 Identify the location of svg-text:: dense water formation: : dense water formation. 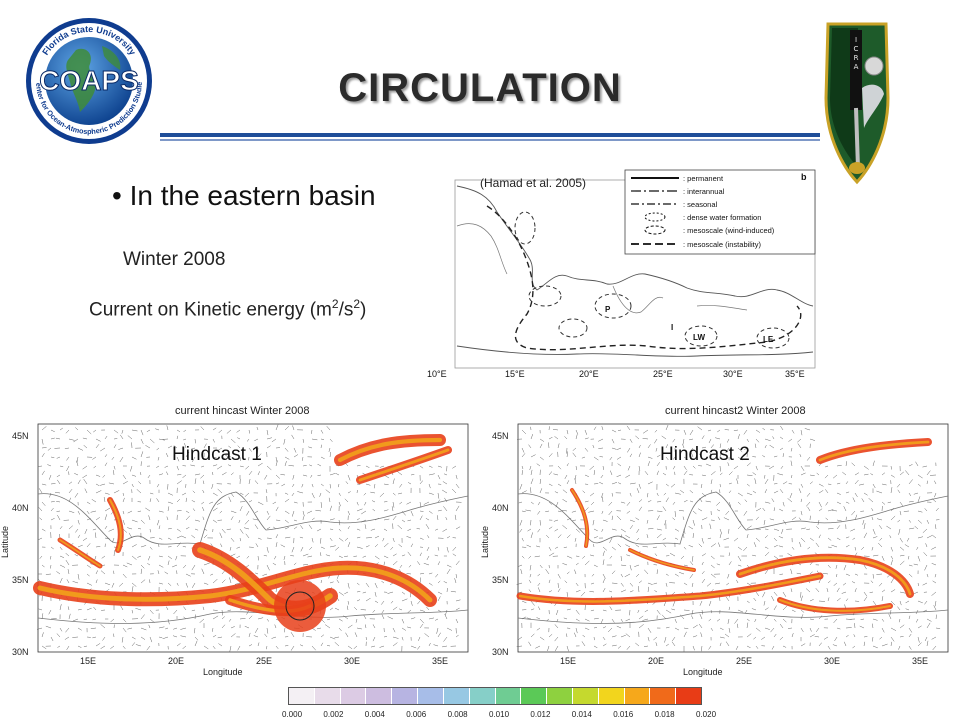
(722, 217).